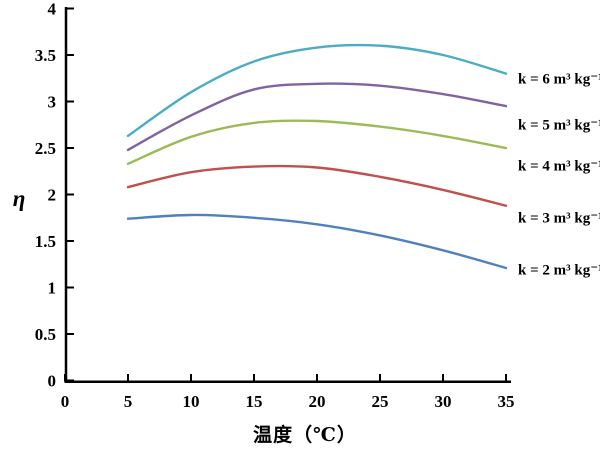 Image resolution: width=600 pixels, height=451 pixels. What do you see at coordinates (317, 401) in the screenshot?
I see `x-tick-label: 20` at bounding box center [317, 401].